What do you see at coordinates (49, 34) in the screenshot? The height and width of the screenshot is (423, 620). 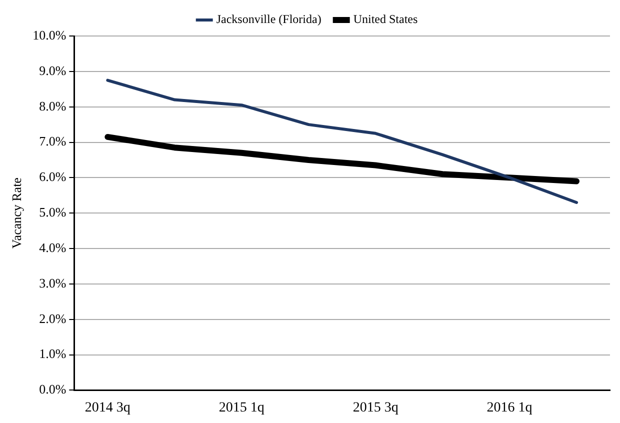 I see `y-tick-label: 10.0%` at bounding box center [49, 34].